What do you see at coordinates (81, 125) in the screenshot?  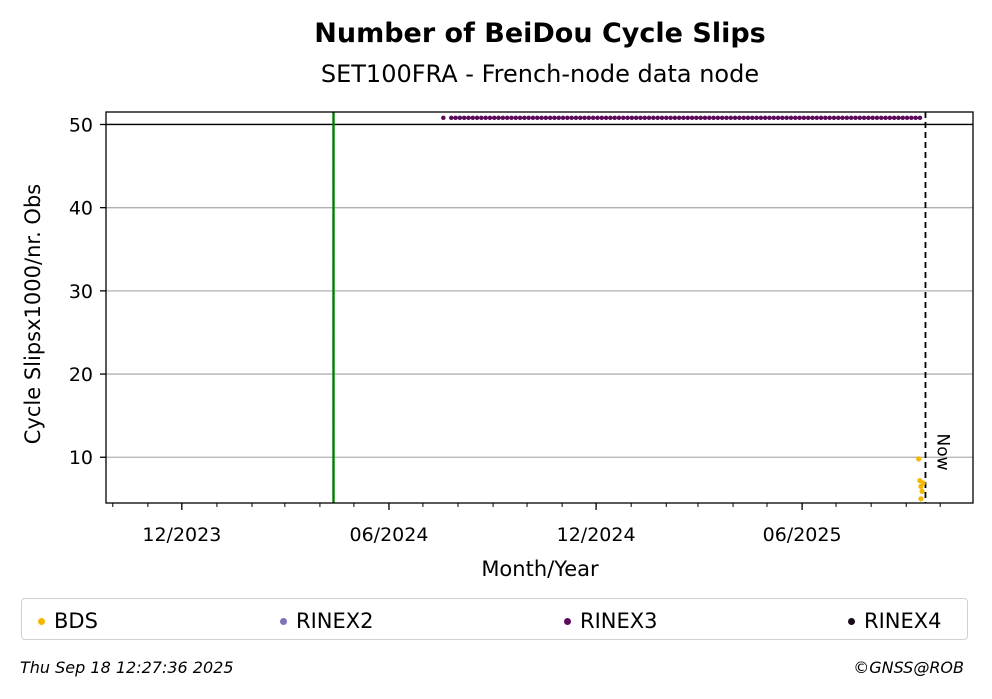 I see `y-tick-label: 50` at bounding box center [81, 125].